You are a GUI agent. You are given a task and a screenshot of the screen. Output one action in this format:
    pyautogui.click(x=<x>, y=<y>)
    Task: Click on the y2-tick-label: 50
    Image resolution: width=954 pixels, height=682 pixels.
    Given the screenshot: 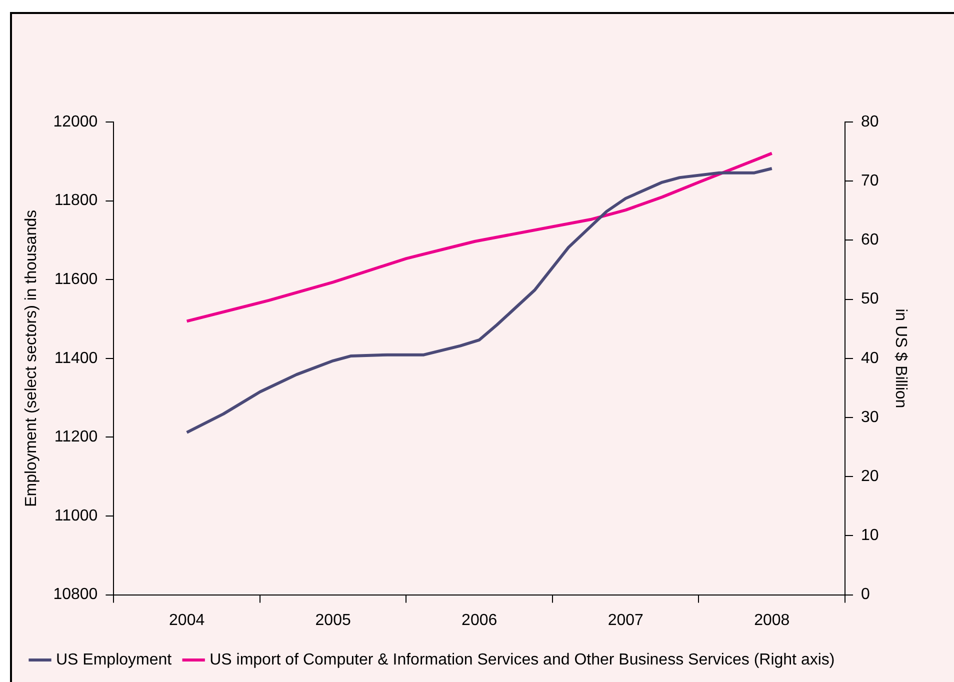 What is the action you would take?
    pyautogui.click(x=870, y=299)
    